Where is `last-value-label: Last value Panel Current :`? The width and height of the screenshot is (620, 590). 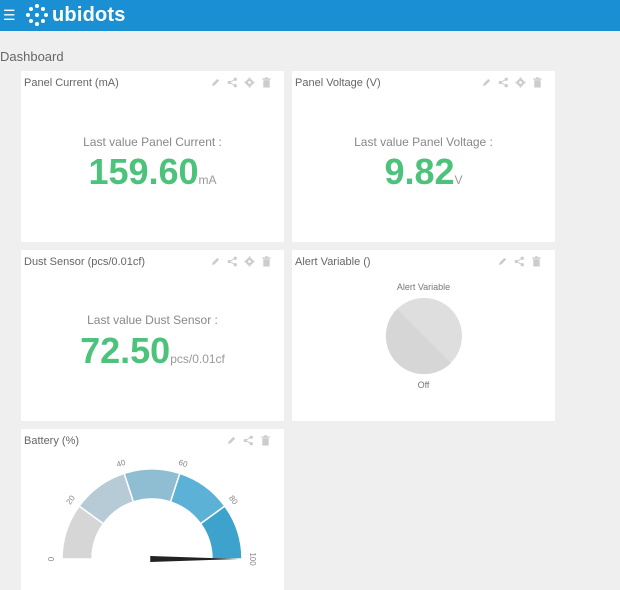 last-value-label: Last value Panel Current : is located at coordinates (152, 142).